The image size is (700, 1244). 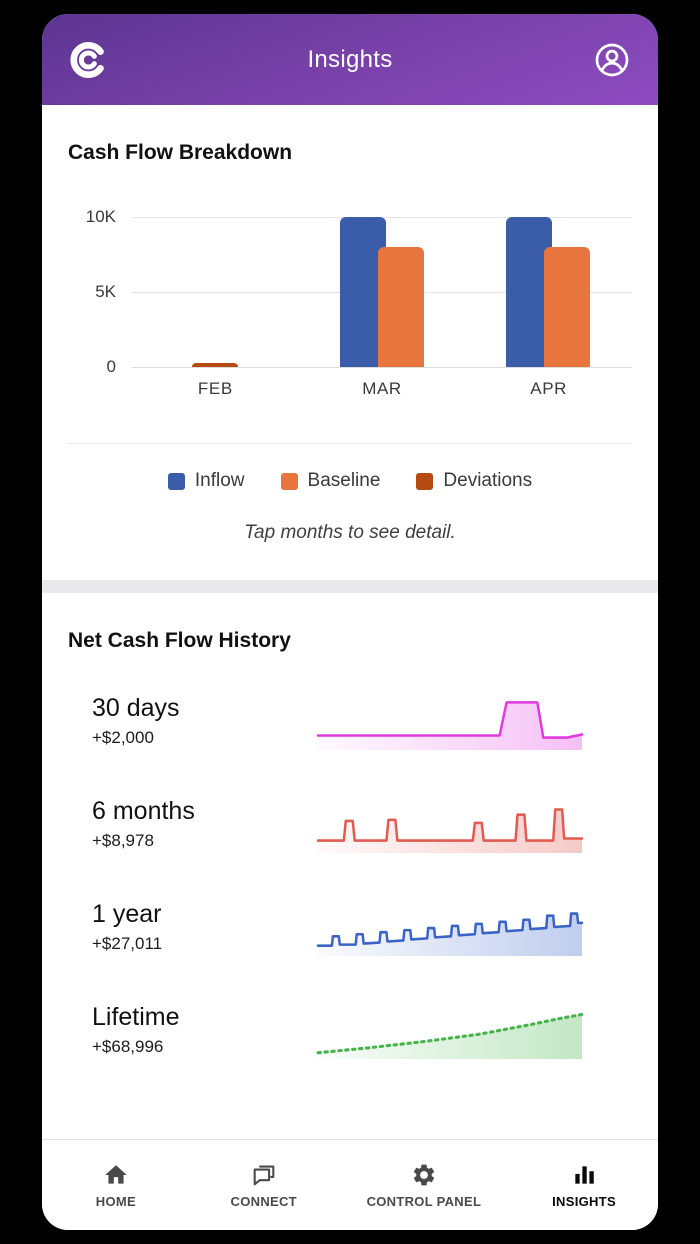 I want to click on sparkline-30-days, so click(x=450, y=721).